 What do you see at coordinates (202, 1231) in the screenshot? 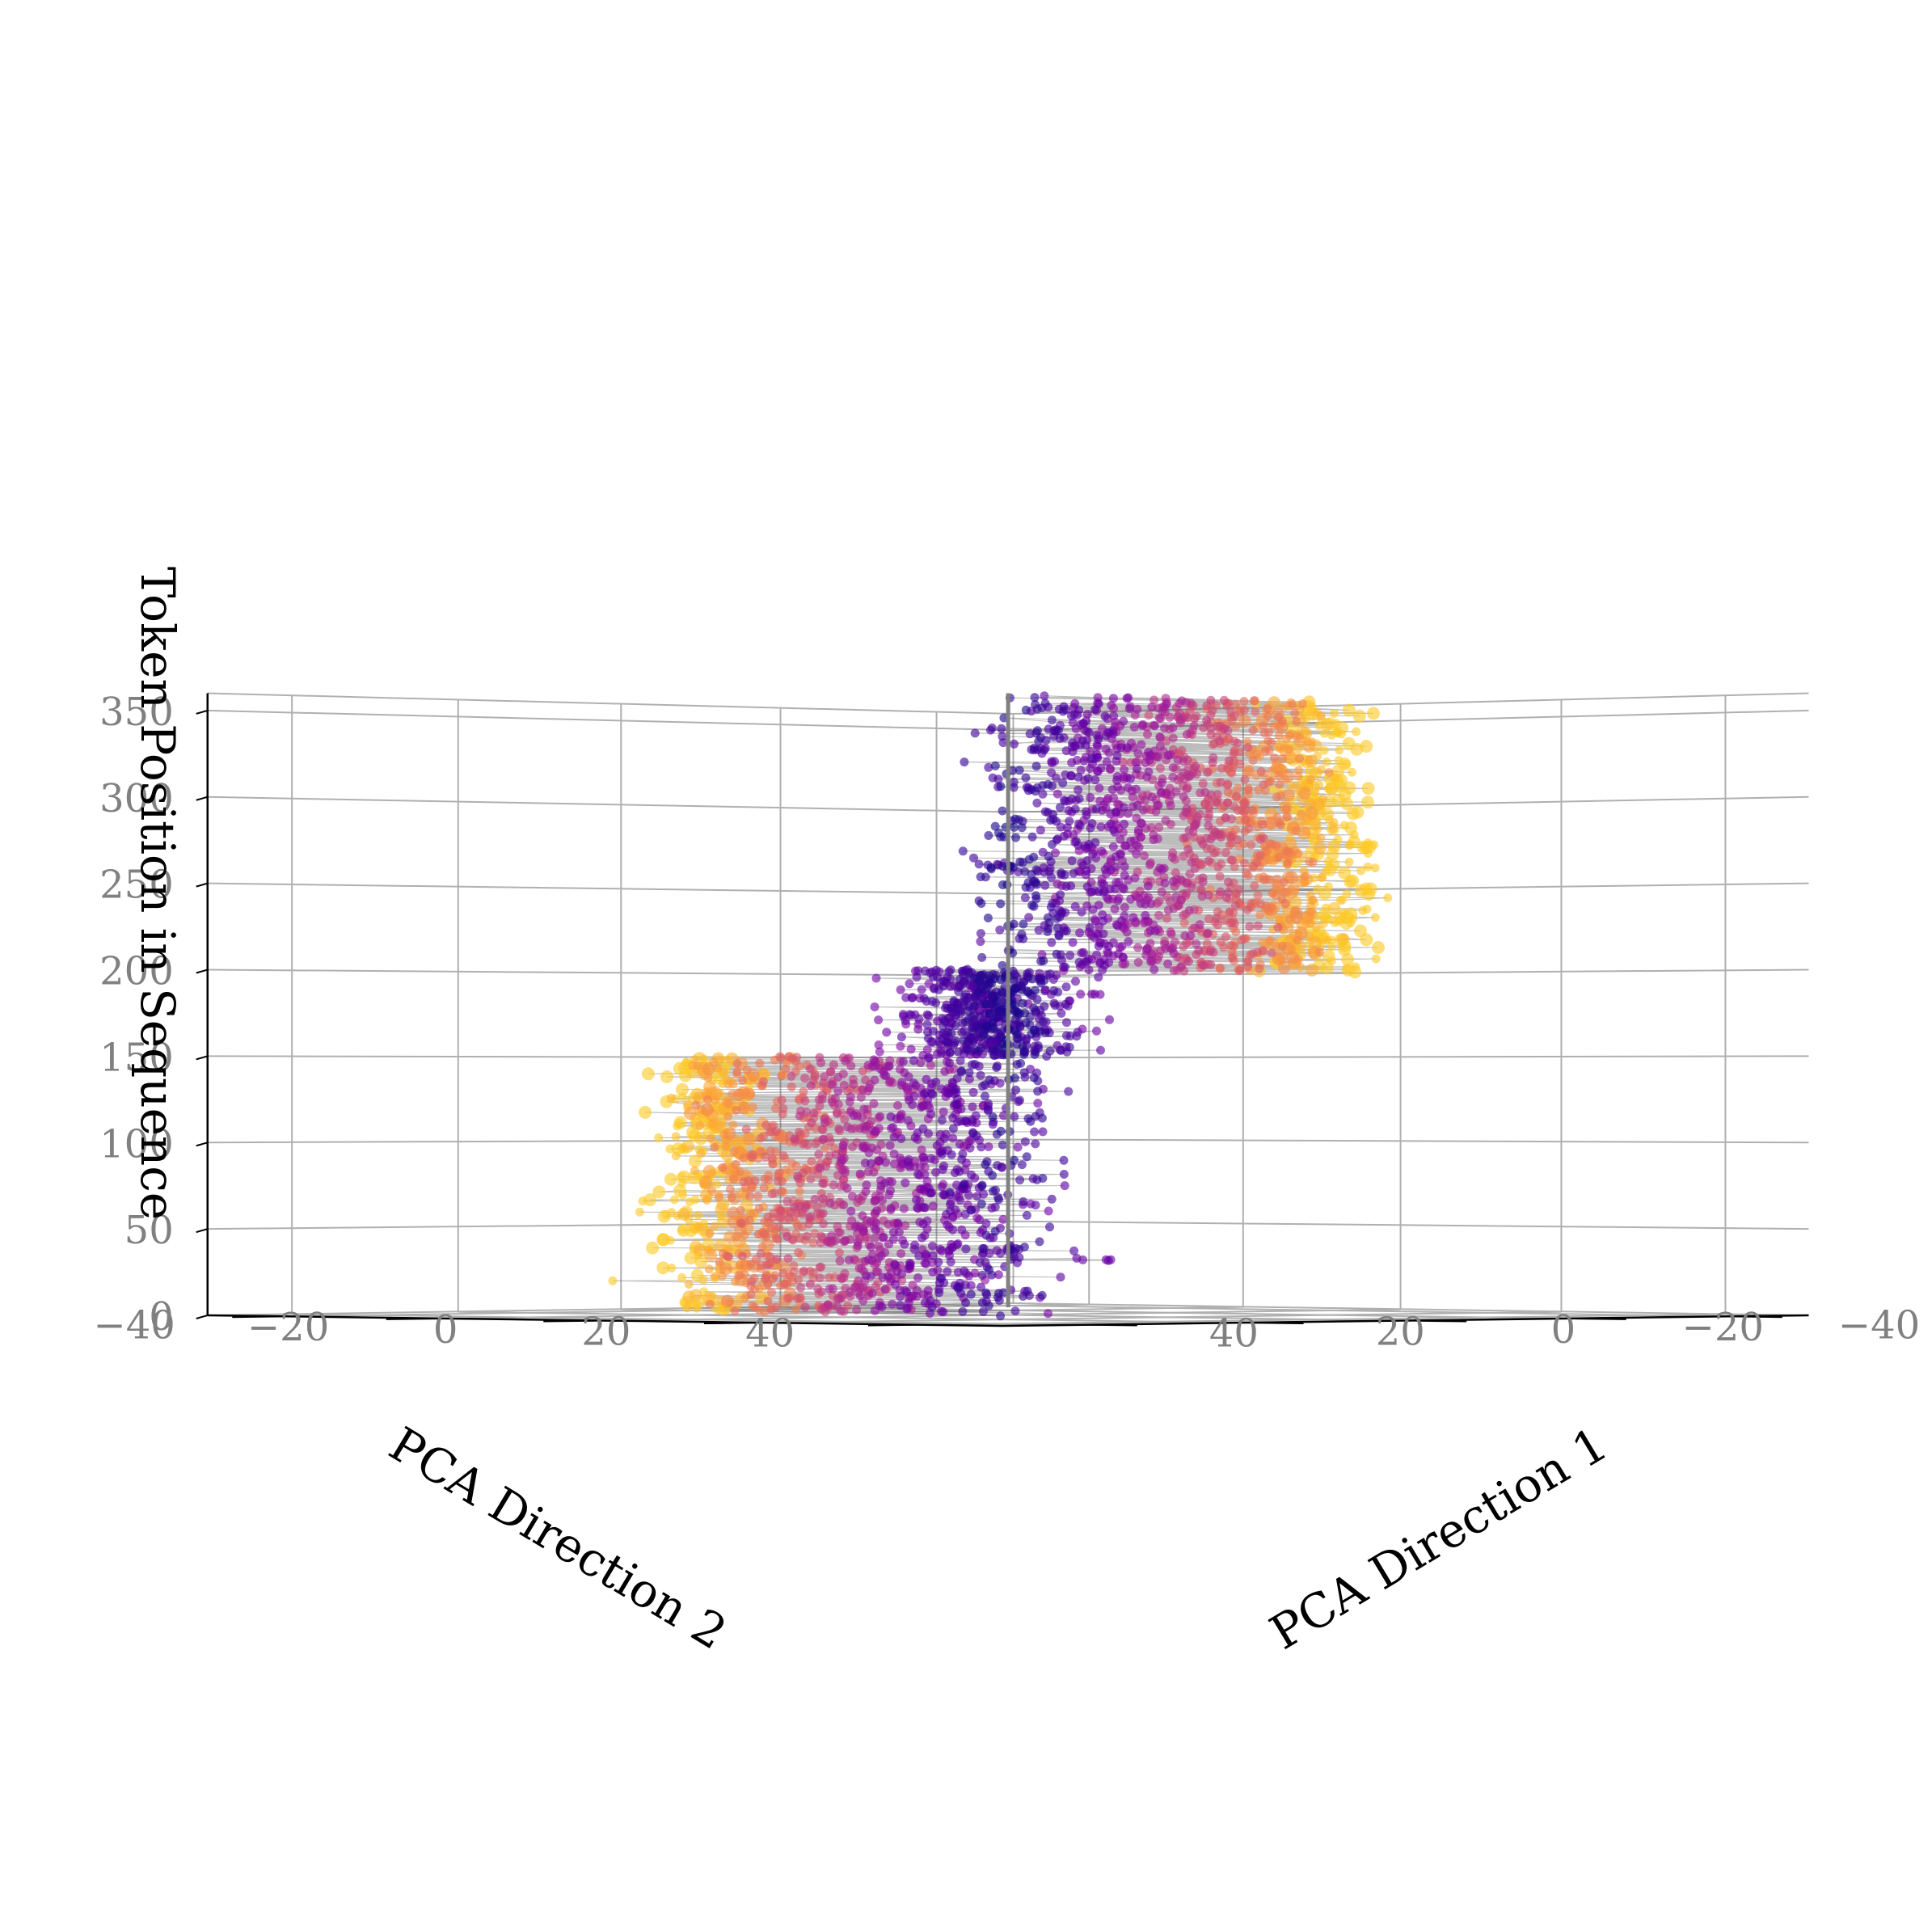
I see `z-tick` at bounding box center [202, 1231].